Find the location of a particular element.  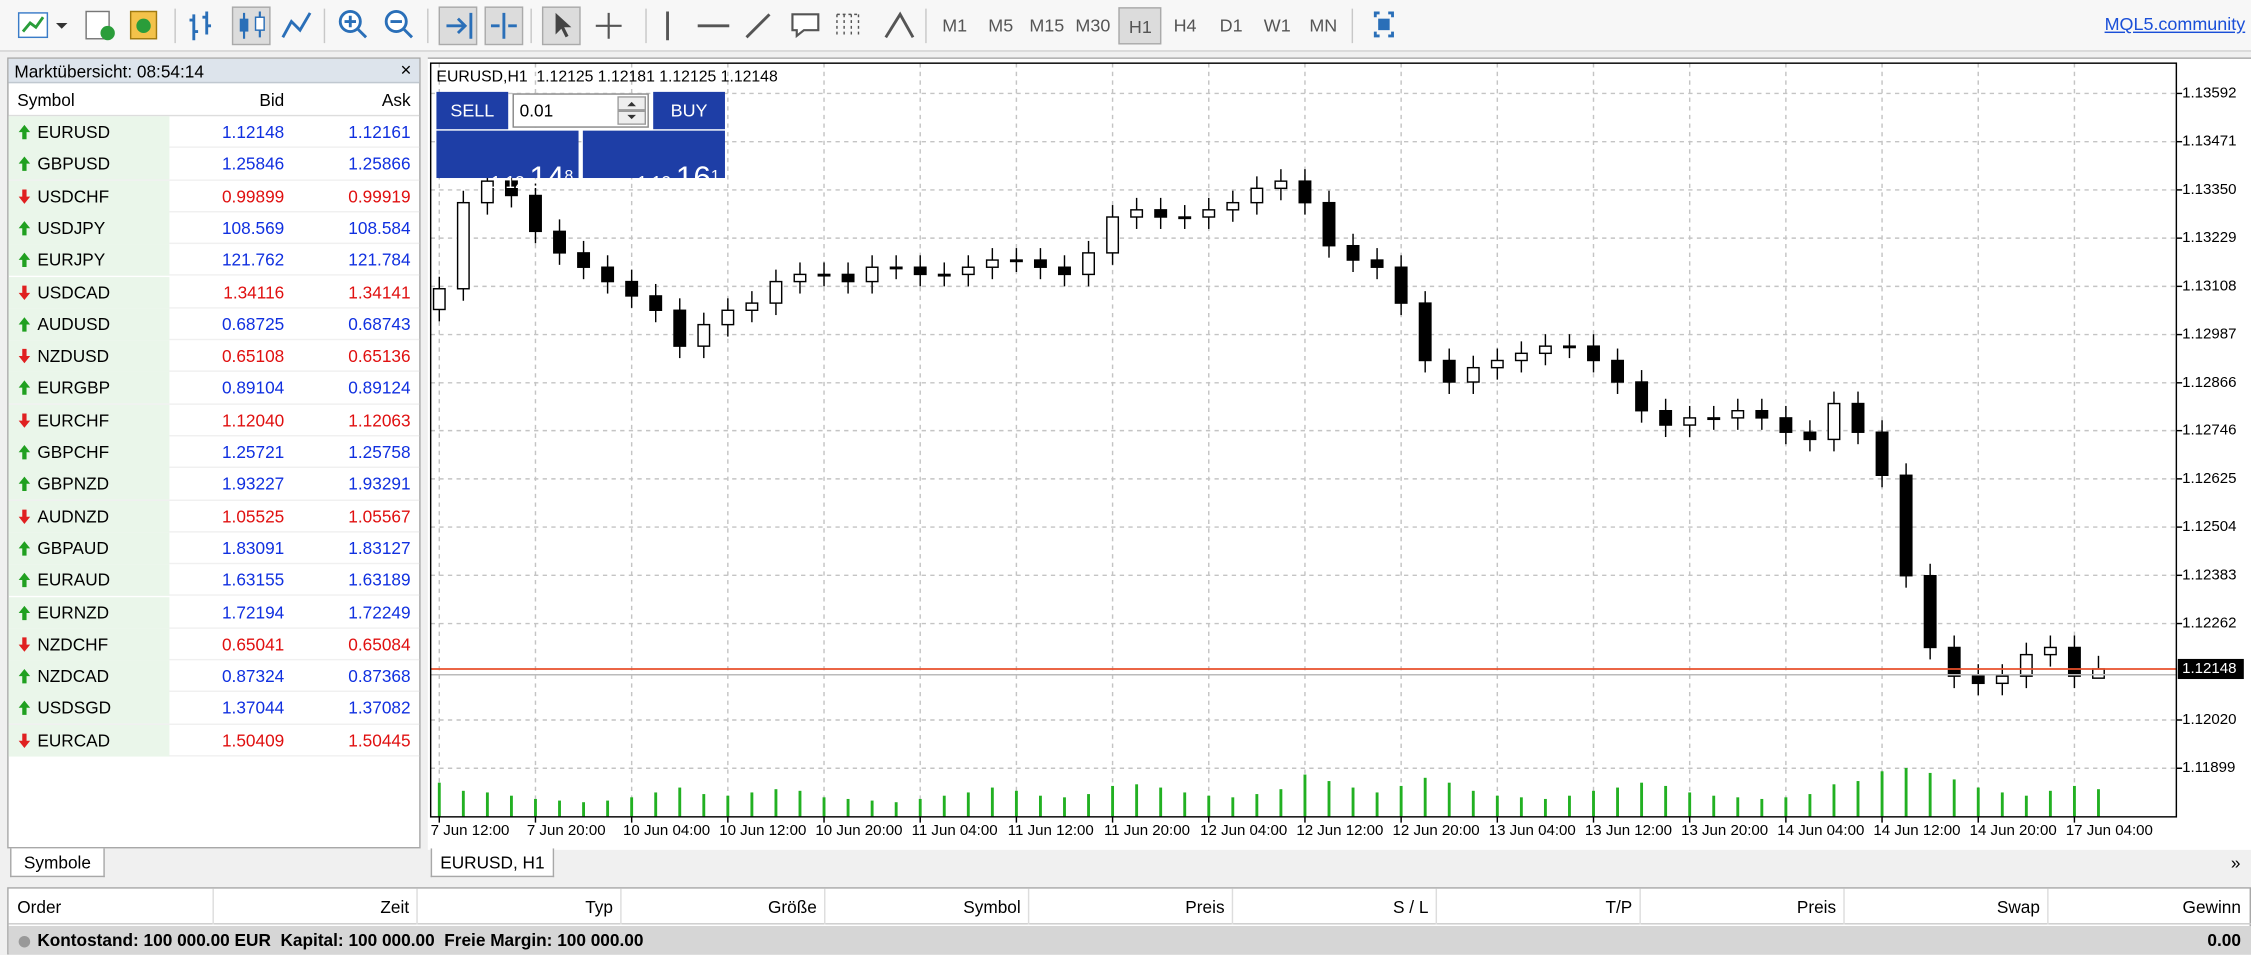

bar-chart-icon is located at coordinates (200, 26).